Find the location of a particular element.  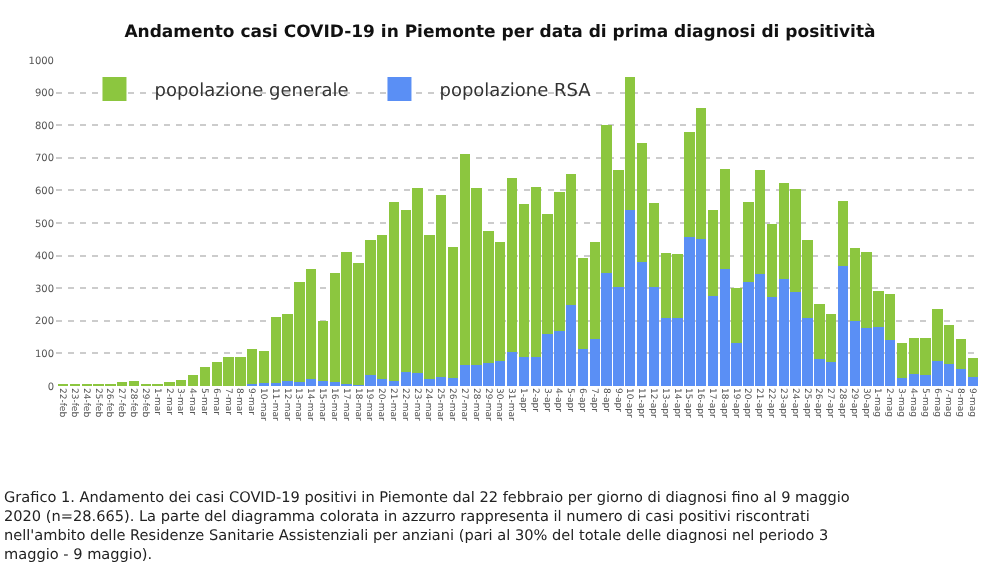

chart-title: Andamento casi COVID-19 in Piemonte per data di prima diagnosi di positività is located at coordinates (500, 33).